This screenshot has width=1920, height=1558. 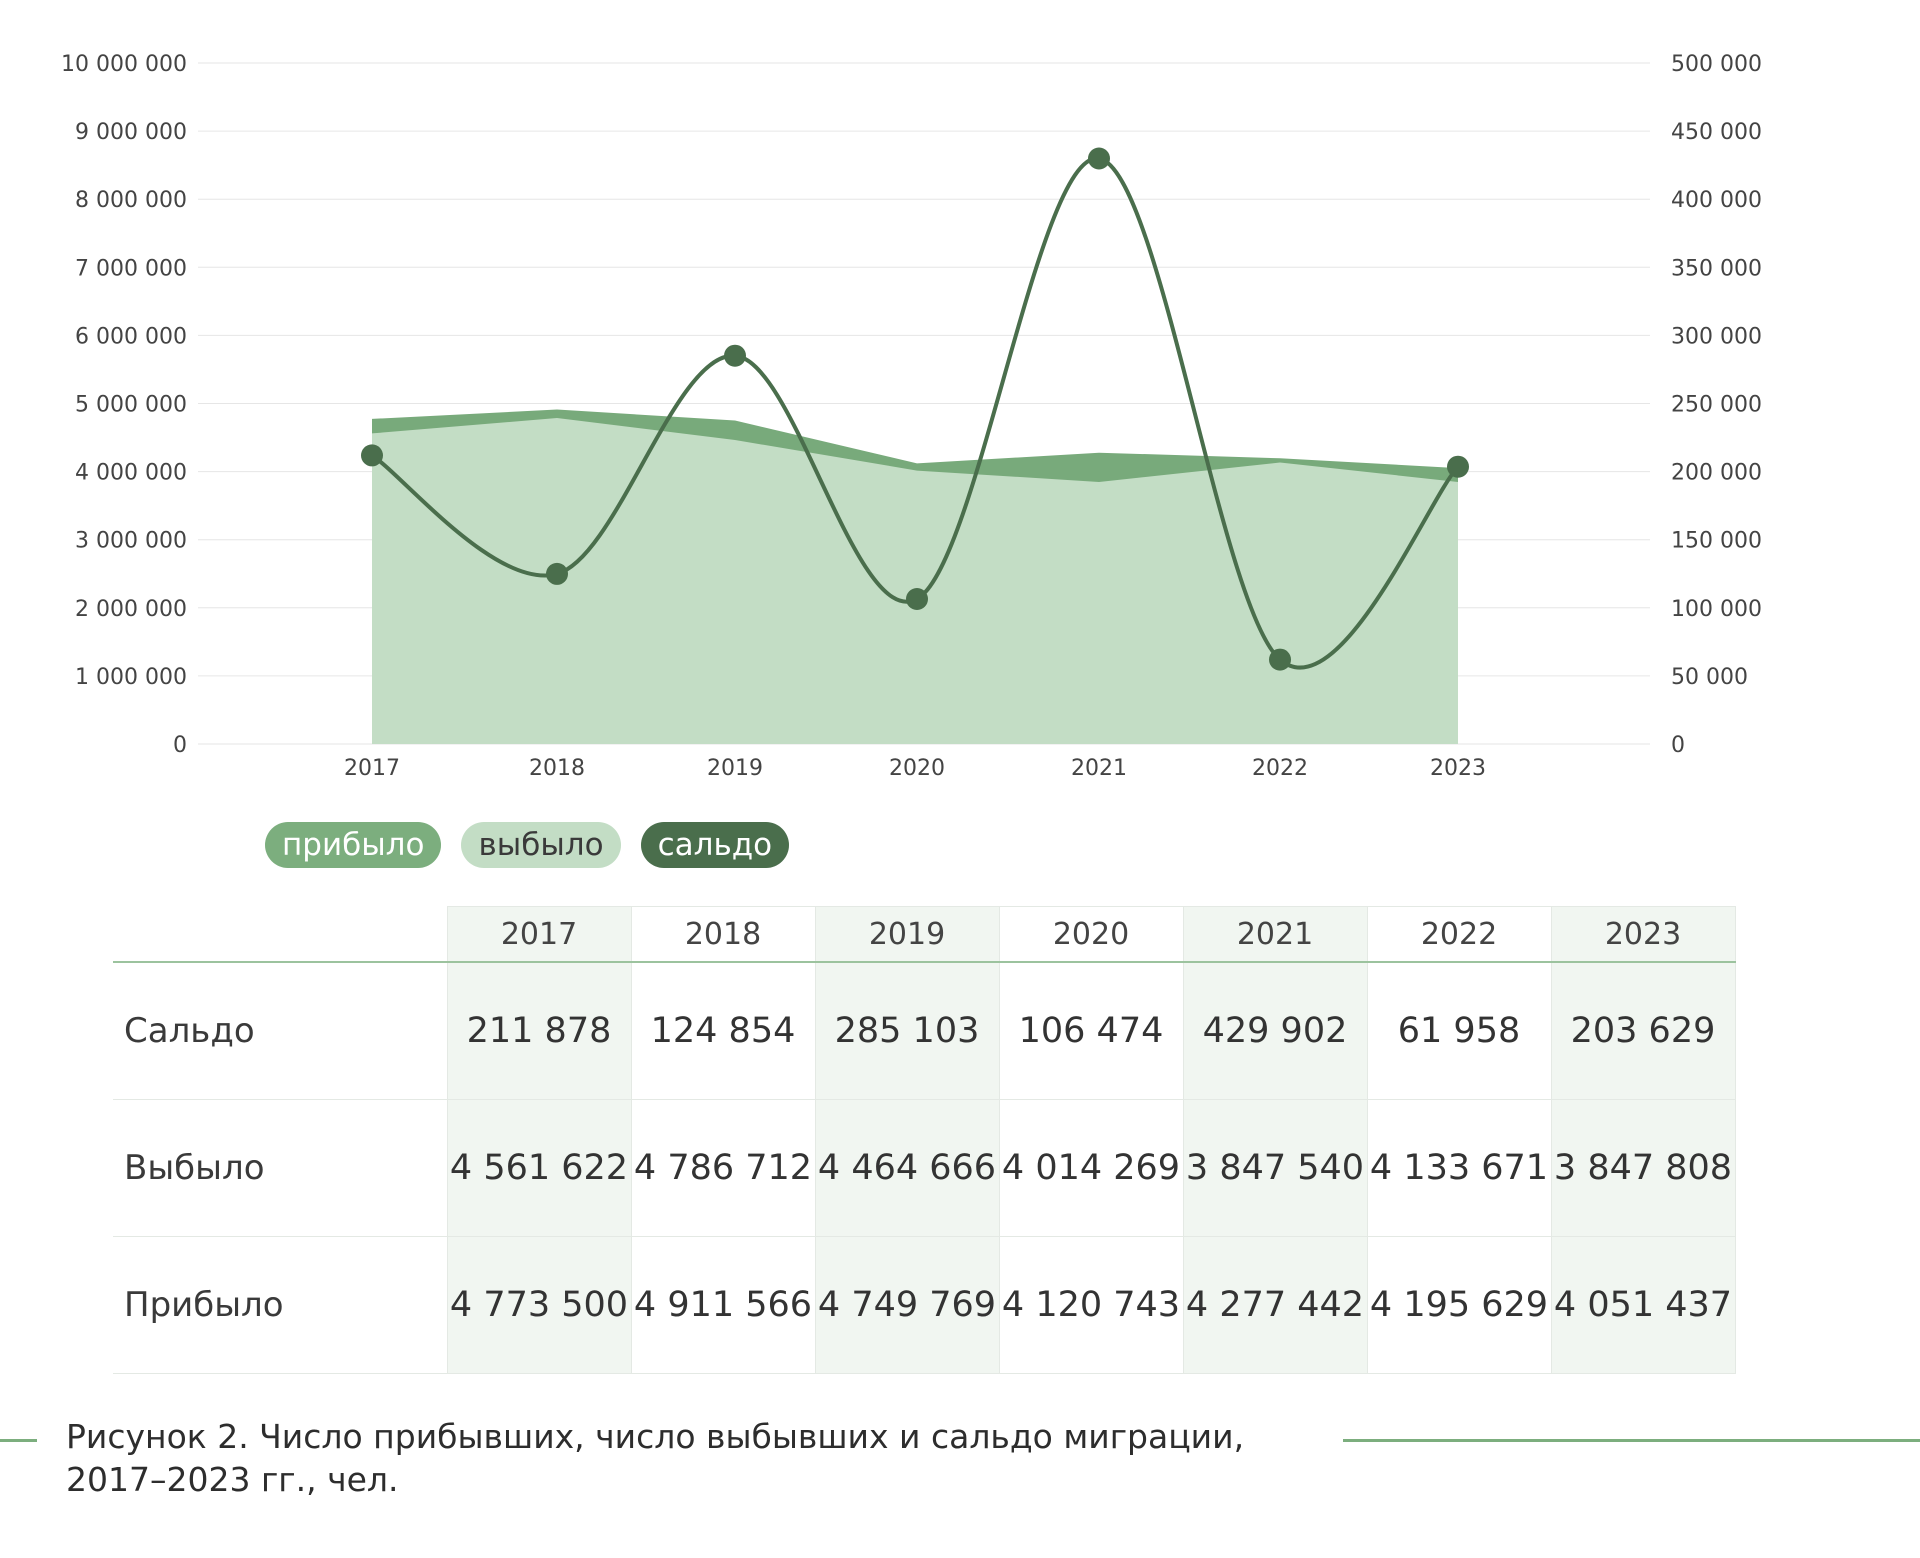 I want to click on left-axis-tick-label: 5 000 000, so click(x=131, y=405).